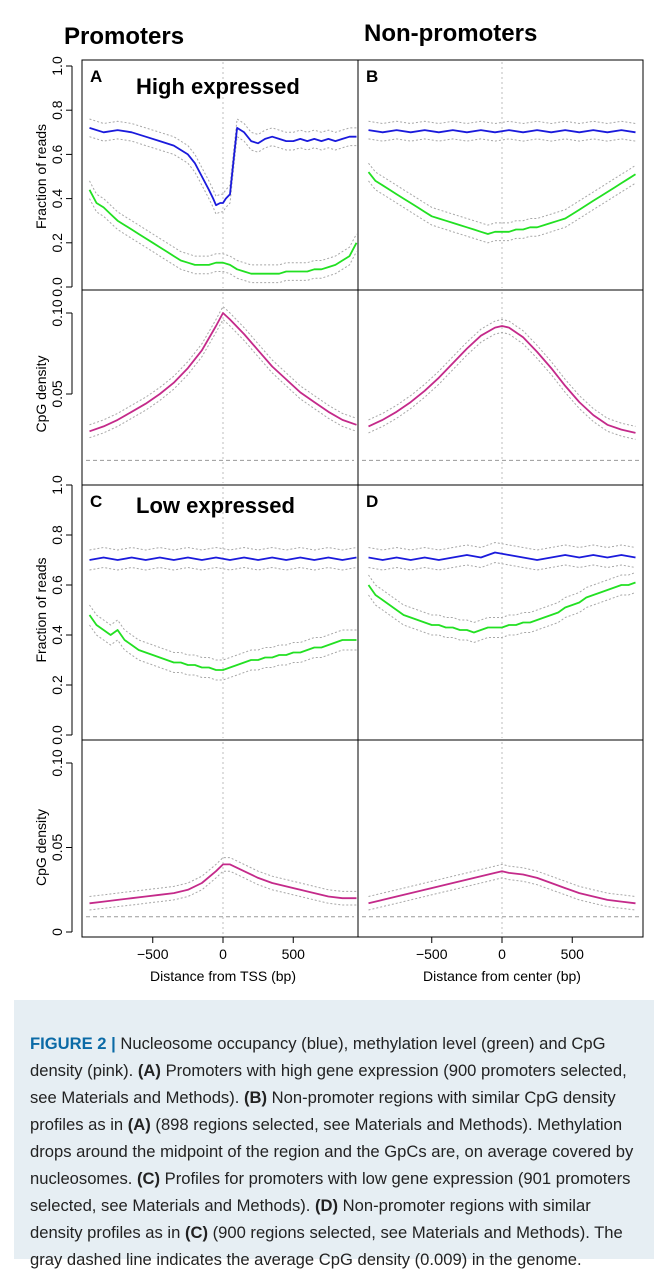 The width and height of the screenshot is (672, 1273). I want to click on panel-d: D, so click(500, 612).